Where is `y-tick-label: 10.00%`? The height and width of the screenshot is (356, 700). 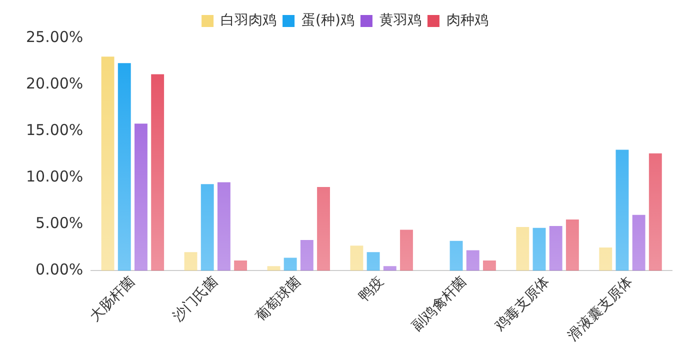
y-tick-label: 10.00% is located at coordinates (55, 177).